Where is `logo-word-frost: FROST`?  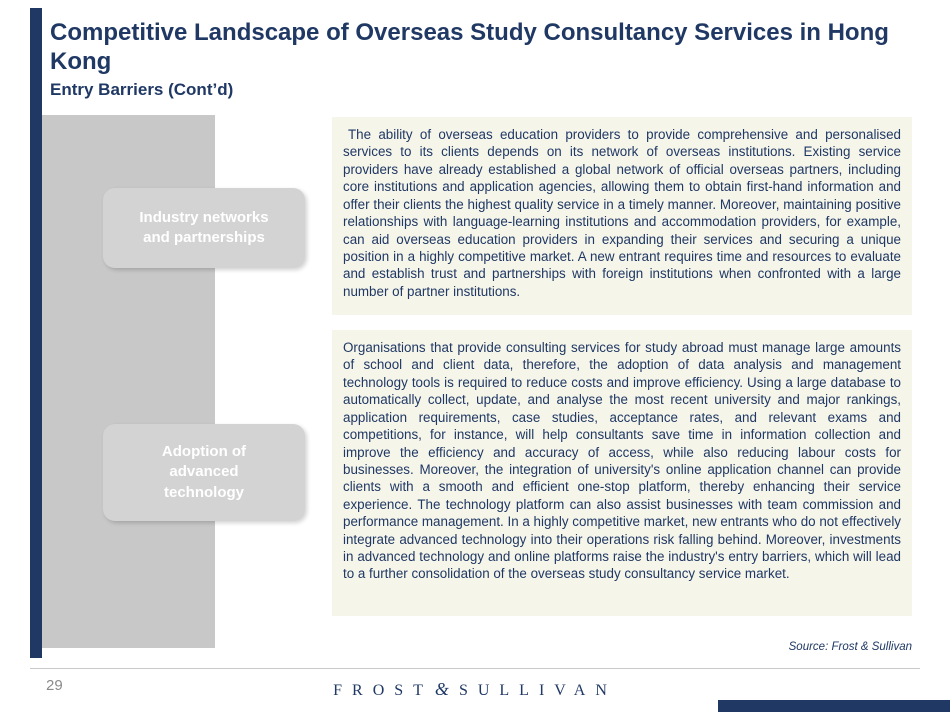
logo-word-frost: FROST is located at coordinates (383, 690).